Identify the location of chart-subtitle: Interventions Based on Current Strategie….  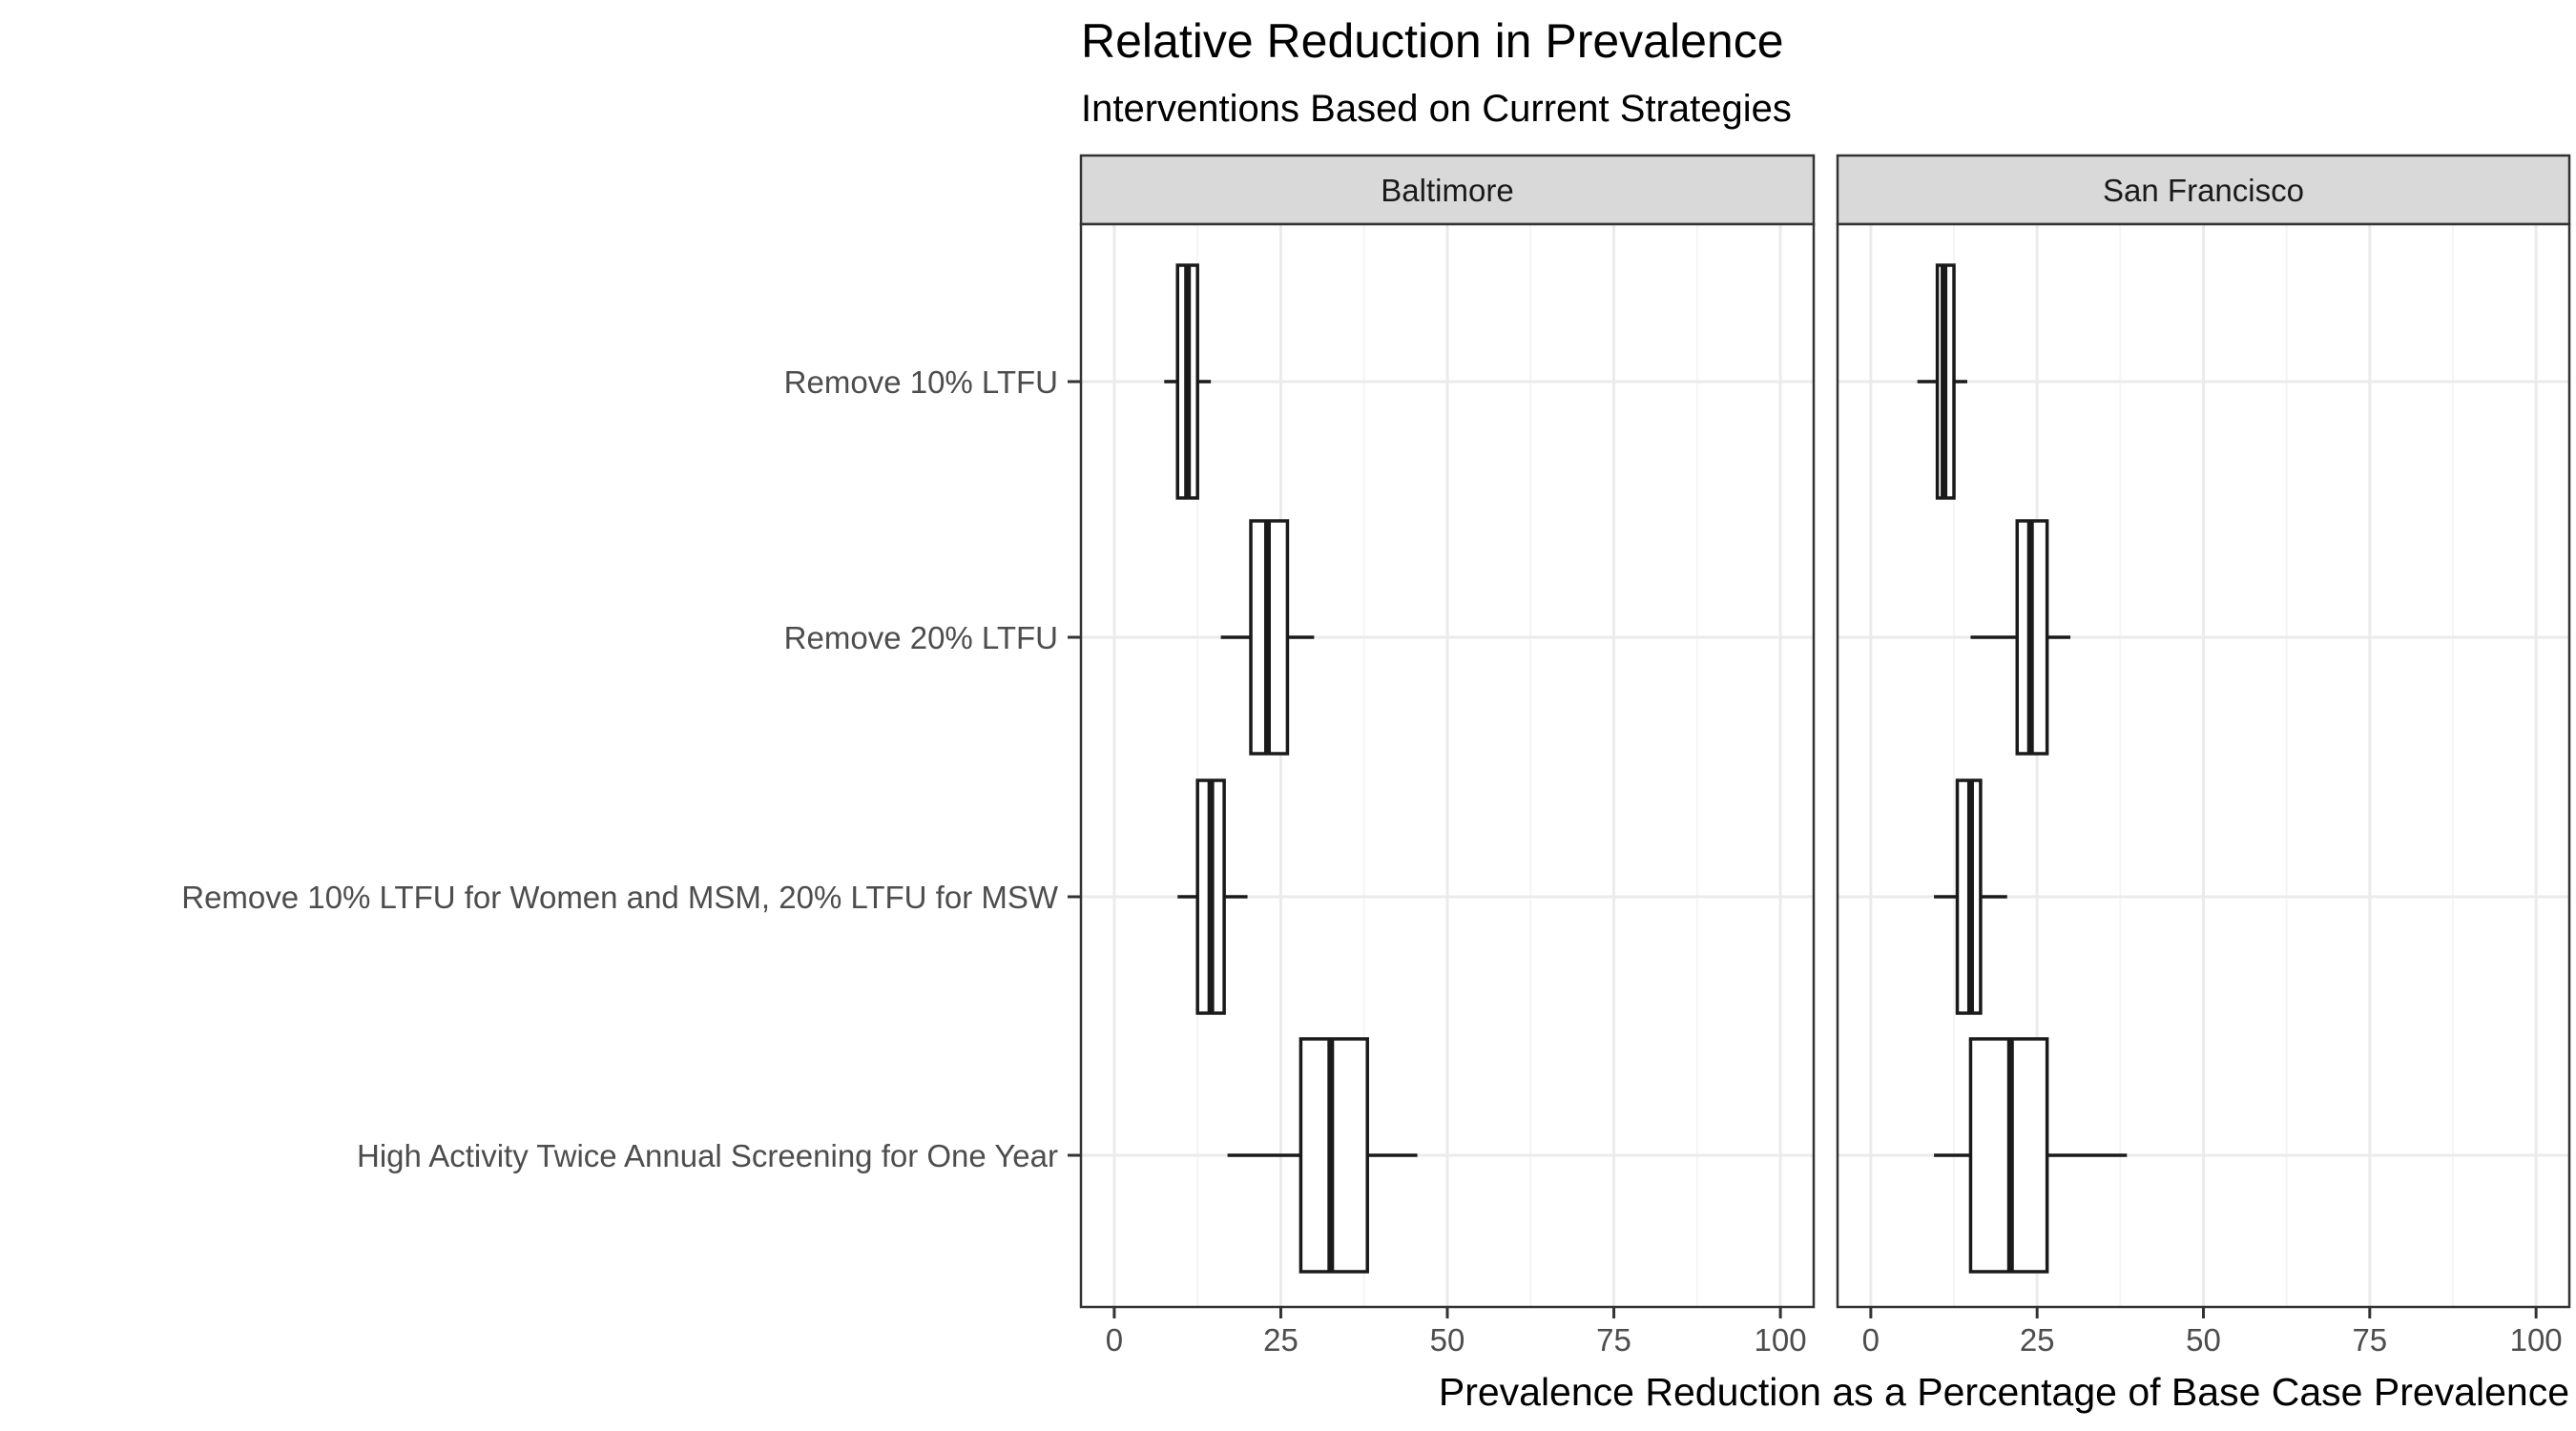
(1436, 109).